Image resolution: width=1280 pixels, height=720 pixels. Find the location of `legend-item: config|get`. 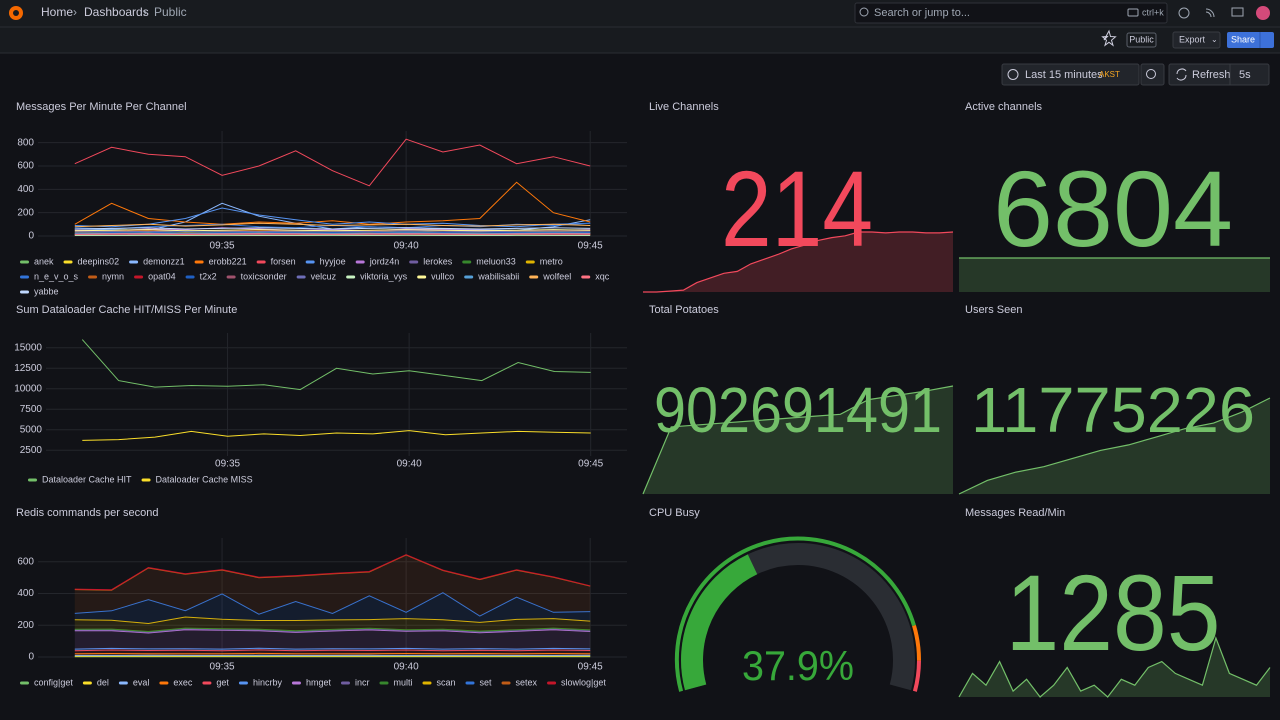

legend-item: config|get is located at coordinates (46, 682).